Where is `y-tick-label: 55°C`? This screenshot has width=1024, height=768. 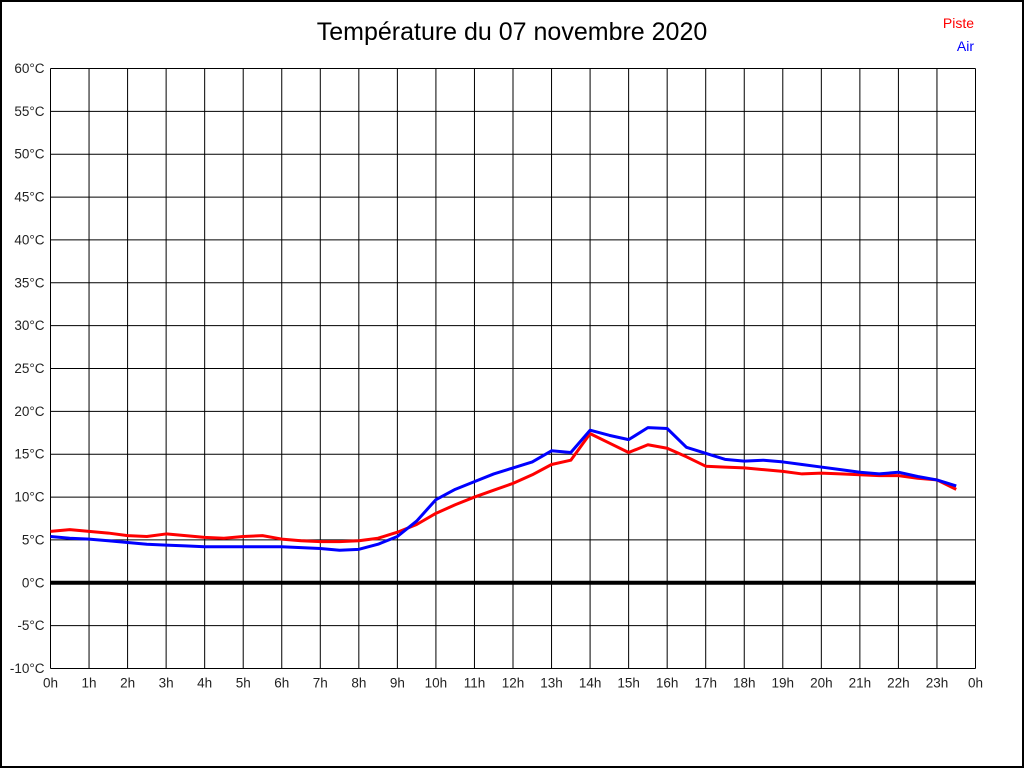
y-tick-label: 55°C is located at coordinates (29, 111).